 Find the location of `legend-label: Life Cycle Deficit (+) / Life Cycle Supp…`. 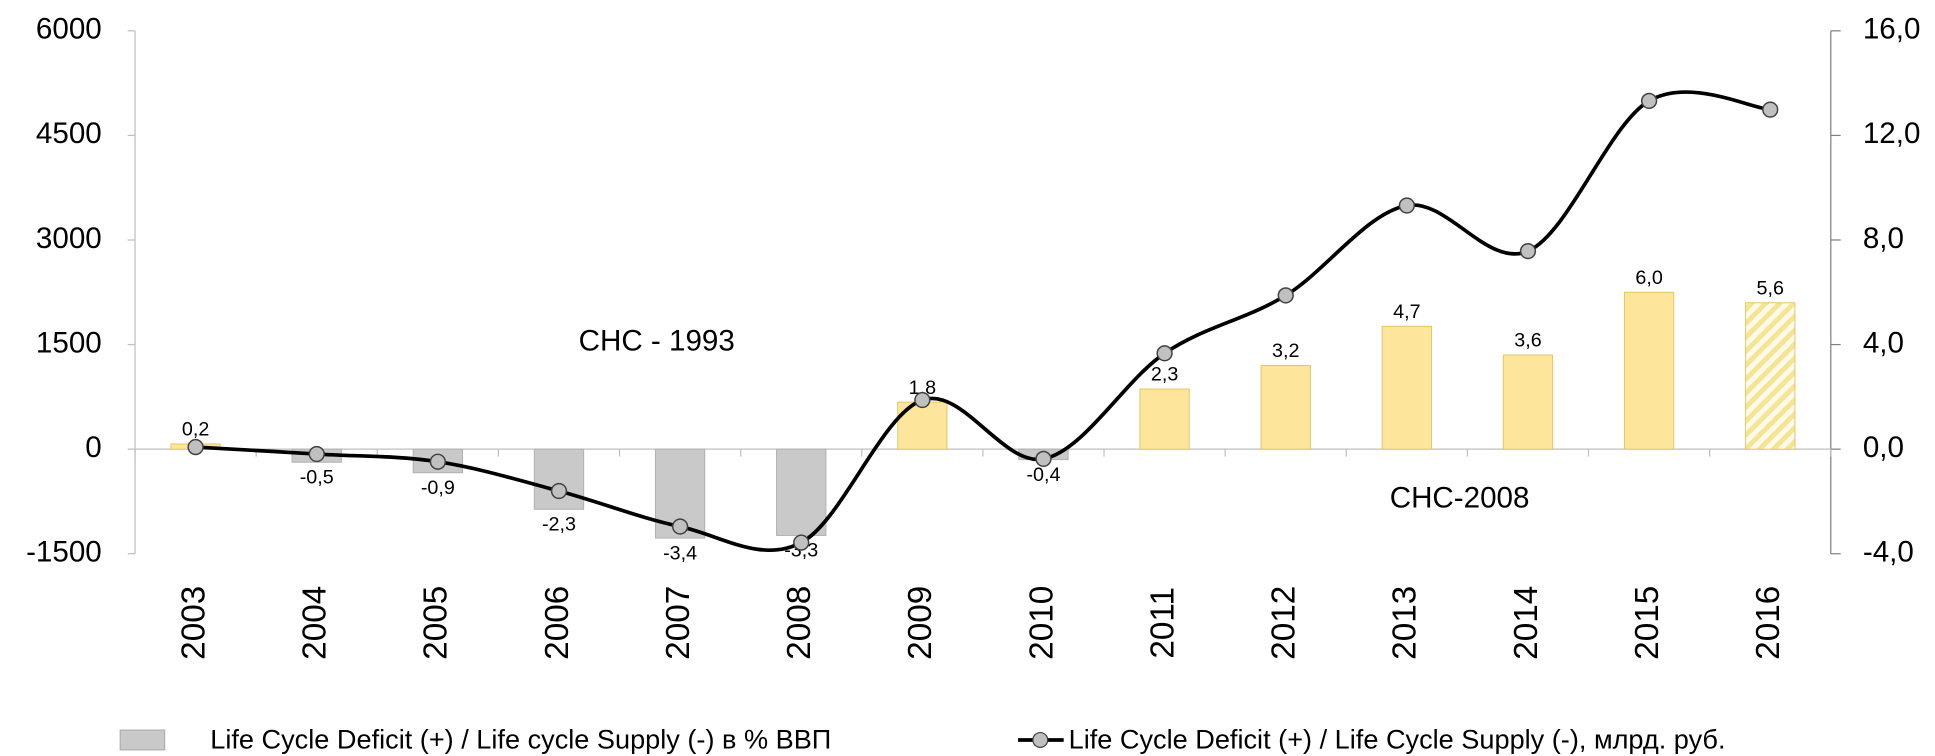

legend-label: Life Cycle Deficit (+) / Life Cycle Supp… is located at coordinates (1397, 738).